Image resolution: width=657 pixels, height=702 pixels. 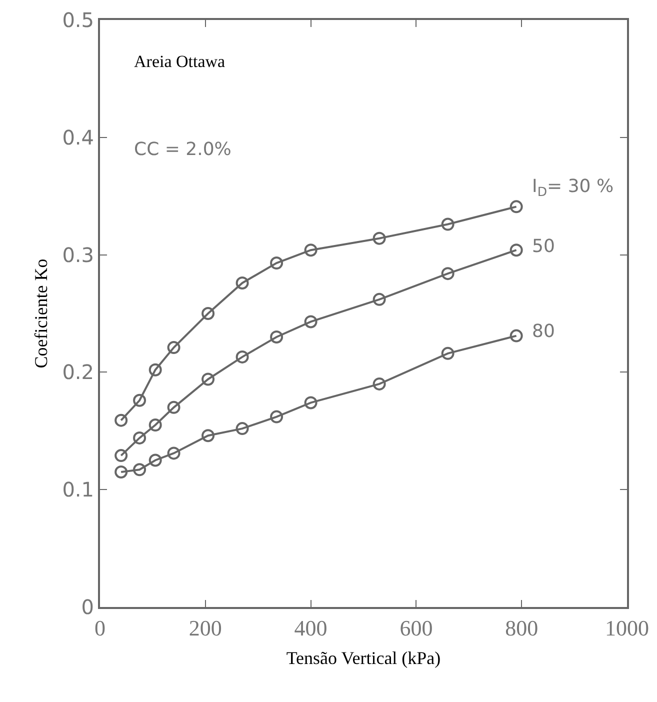 What do you see at coordinates (521, 627) in the screenshot?
I see `x-tick-label: 800` at bounding box center [521, 627].